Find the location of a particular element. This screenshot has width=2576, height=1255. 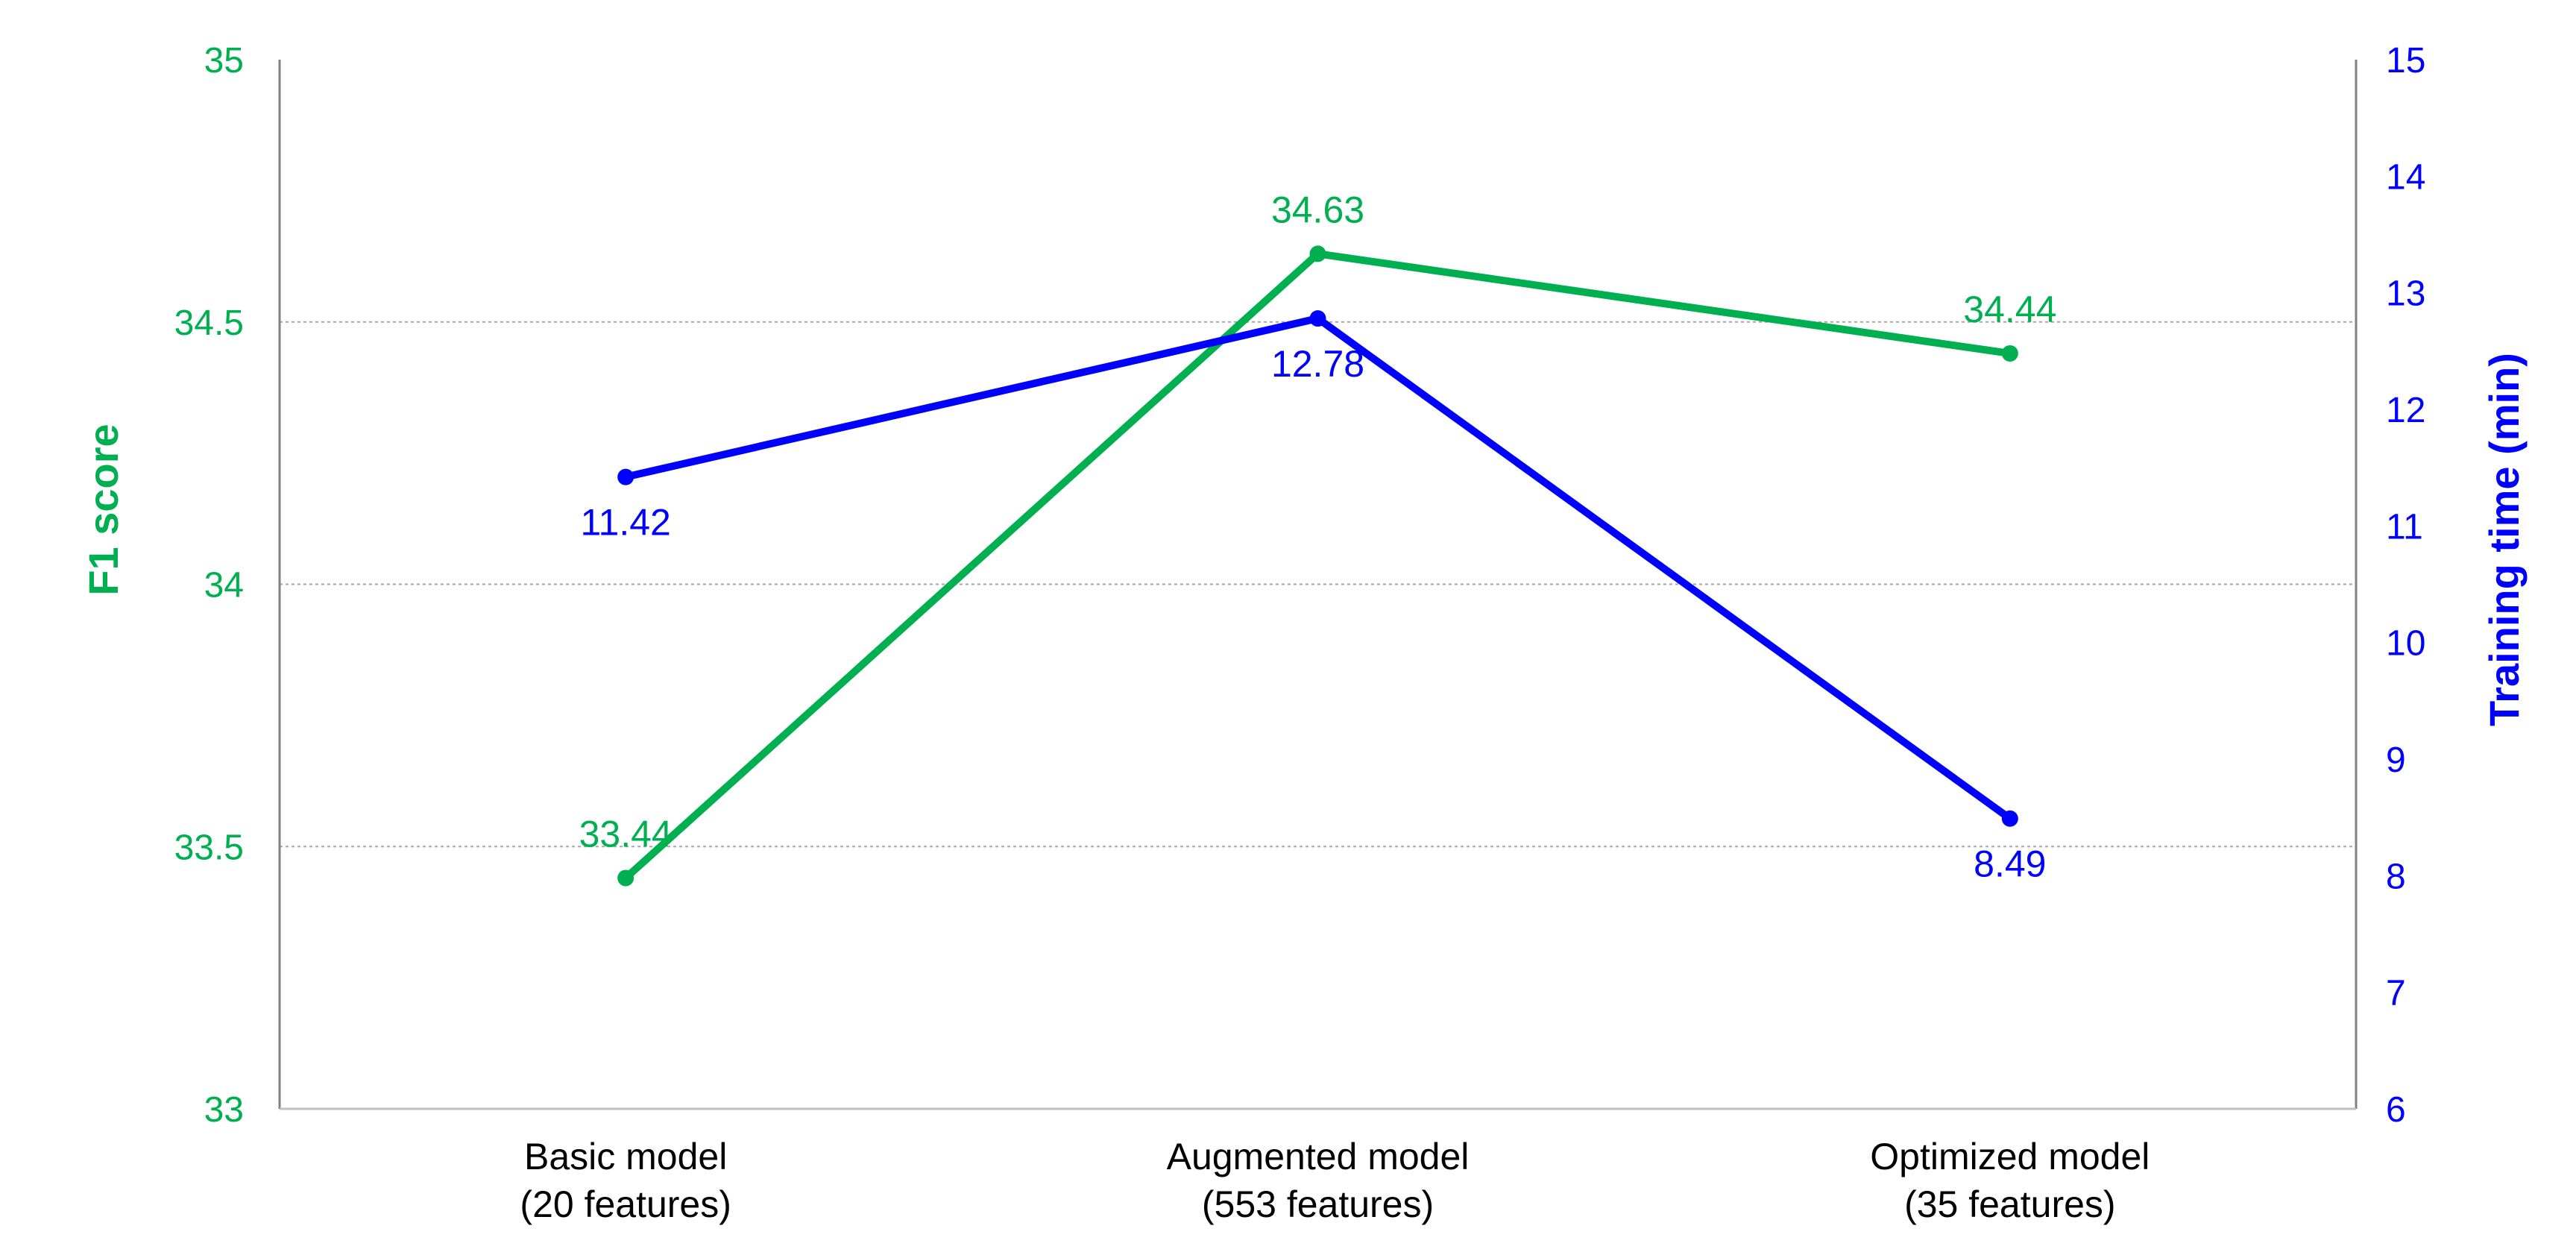

left-axis-title: F1 score is located at coordinates (103, 509).